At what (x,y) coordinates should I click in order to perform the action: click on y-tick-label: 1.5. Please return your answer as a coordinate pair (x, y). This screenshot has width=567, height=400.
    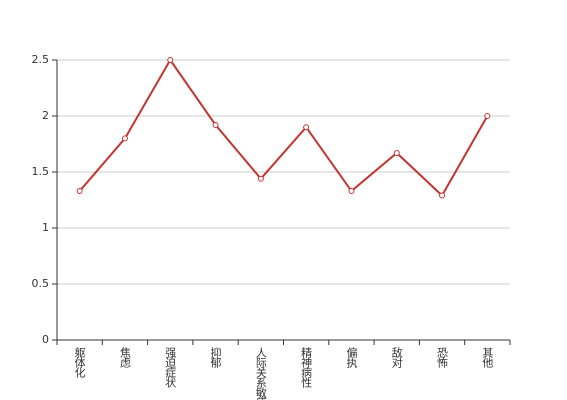
    Looking at the image, I should click on (41, 171).